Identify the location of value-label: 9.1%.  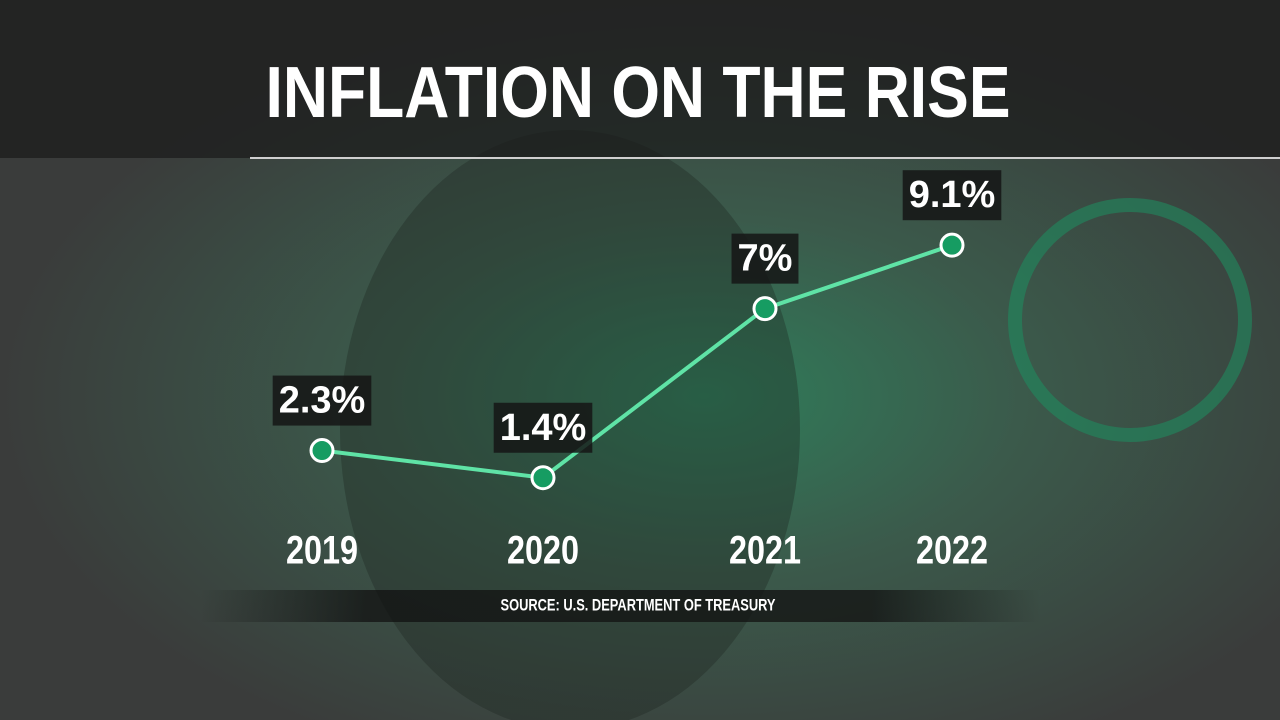
(952, 195).